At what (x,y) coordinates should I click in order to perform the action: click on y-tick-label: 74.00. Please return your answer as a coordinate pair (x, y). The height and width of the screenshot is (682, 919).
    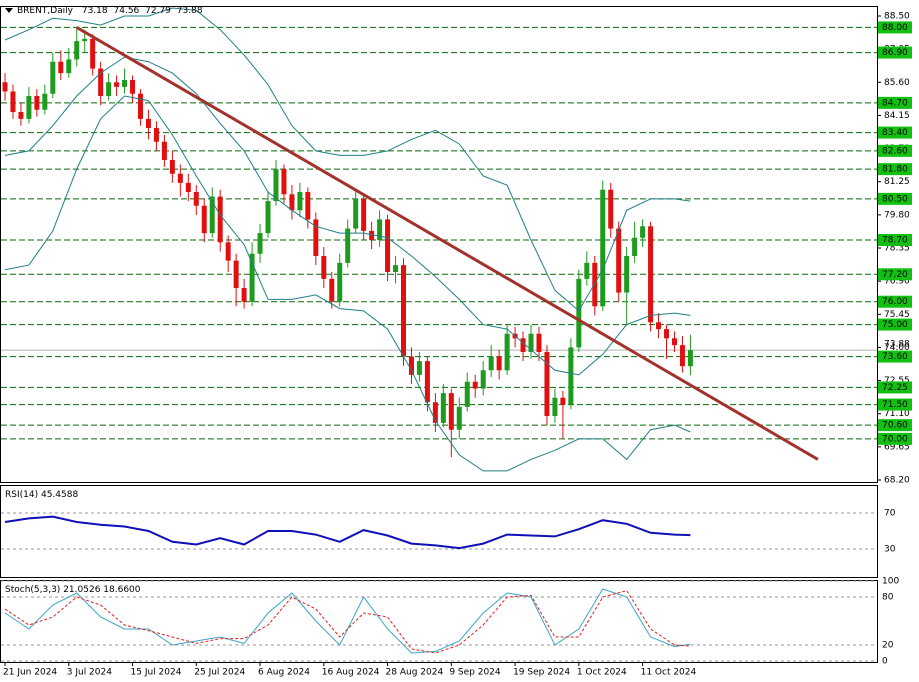
    Looking at the image, I should click on (897, 348).